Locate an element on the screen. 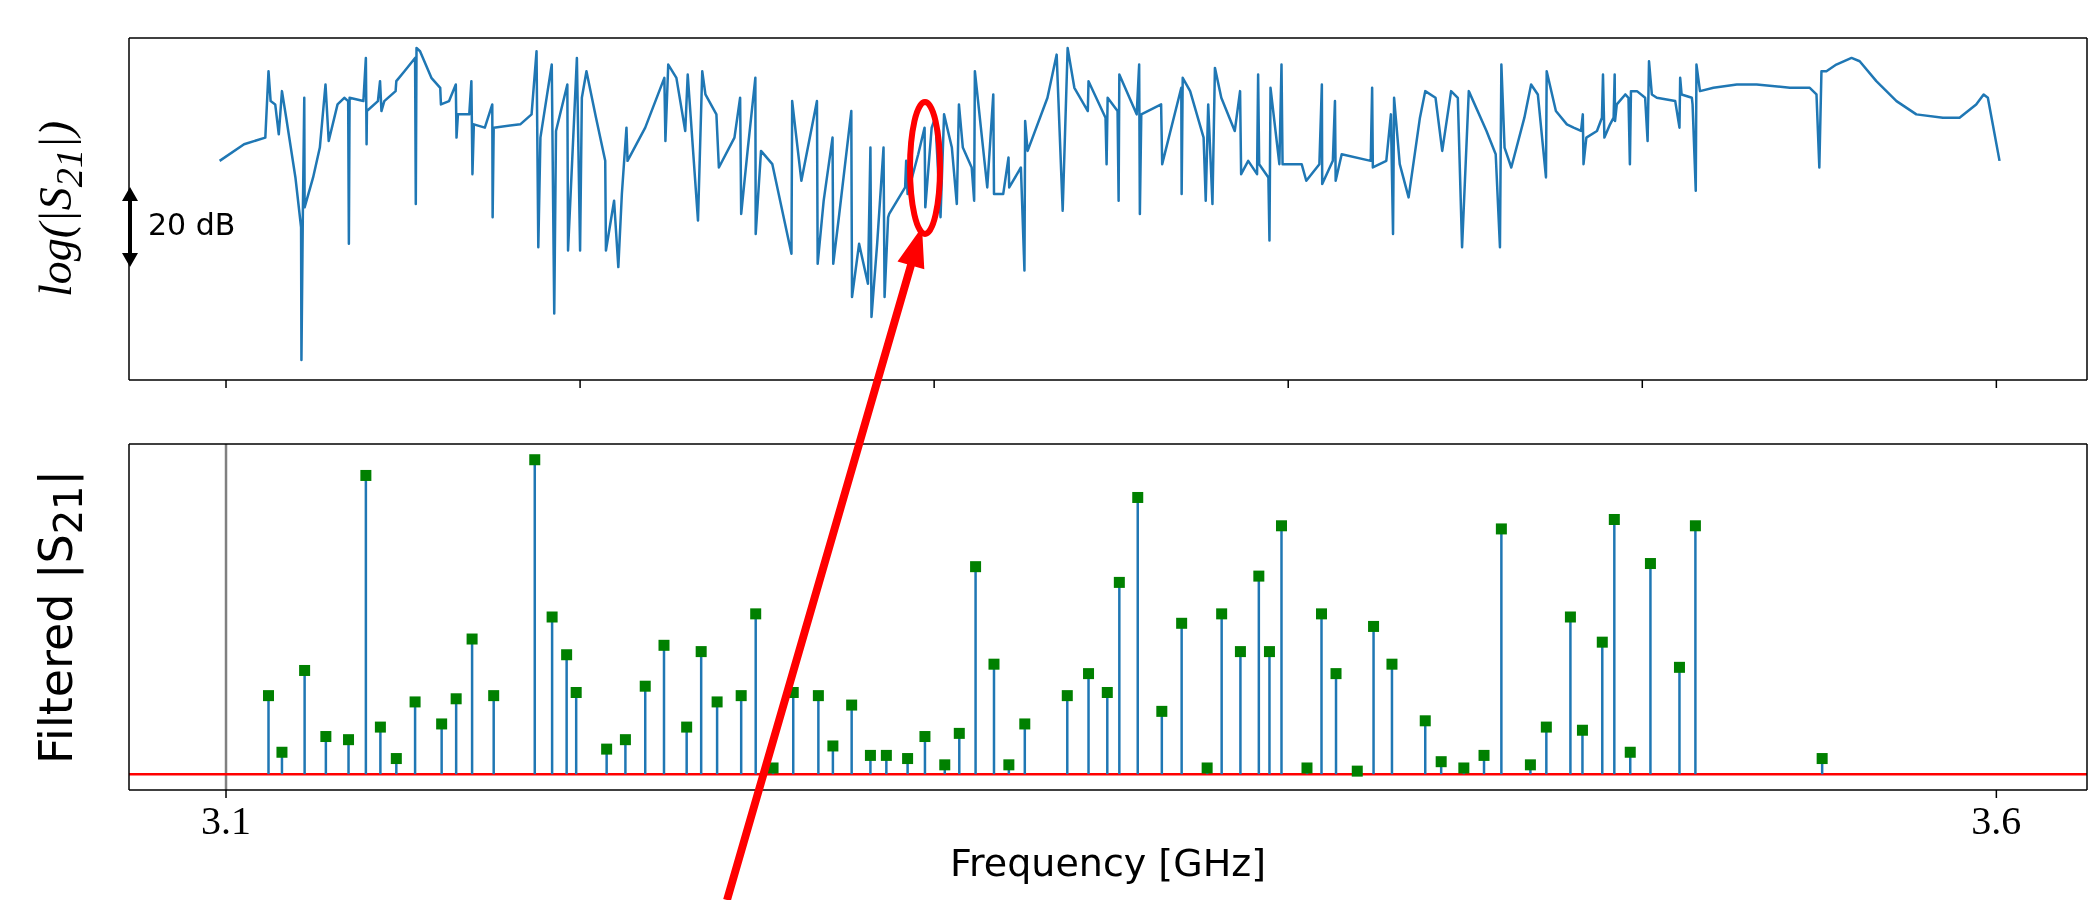  x-tick-label: 3.6 is located at coordinates (1996, 820).